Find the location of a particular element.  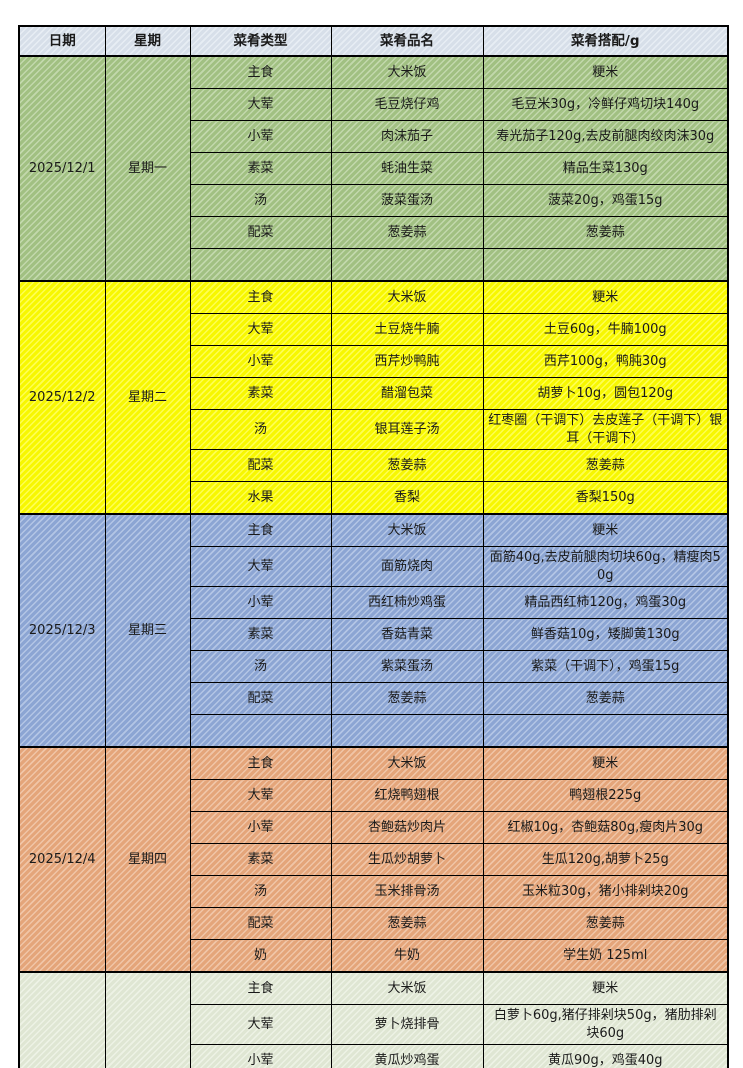

dish-type-cell is located at coordinates (260, 731).